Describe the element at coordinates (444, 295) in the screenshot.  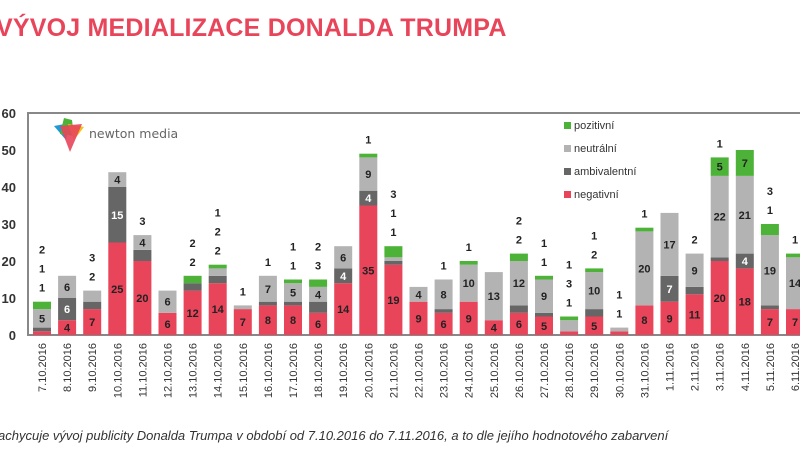
I see `data-label: 8` at that location.